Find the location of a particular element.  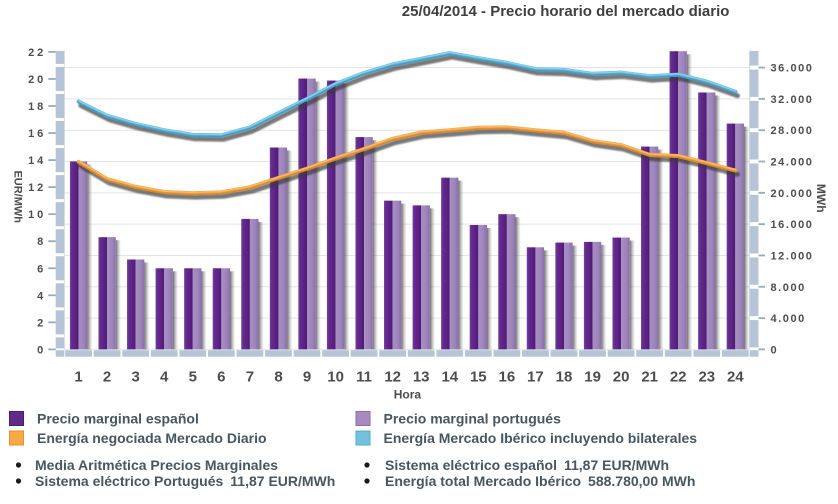

svg-text:Sistema eléctrico español 11,8: Sistema eléctrico español 11,87 EUR/MWh is located at coordinates (527, 465).